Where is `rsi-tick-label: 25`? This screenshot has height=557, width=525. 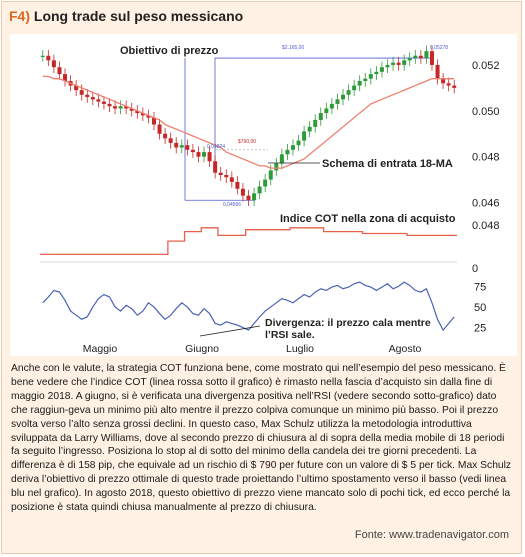
rsi-tick-label: 25 is located at coordinates (480, 329).